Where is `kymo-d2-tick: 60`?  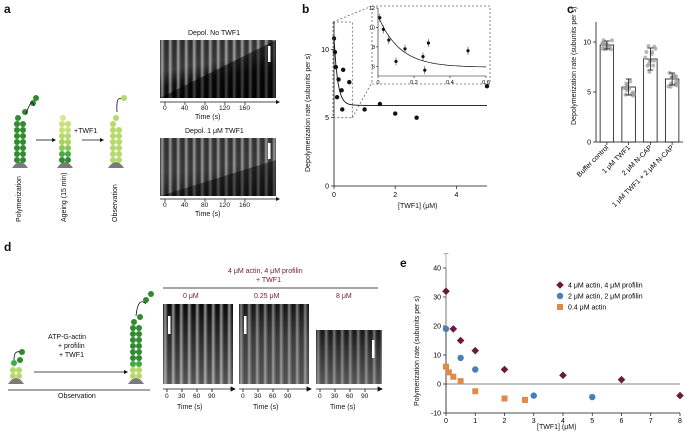 kymo-d2-tick: 60 is located at coordinates (273, 396).